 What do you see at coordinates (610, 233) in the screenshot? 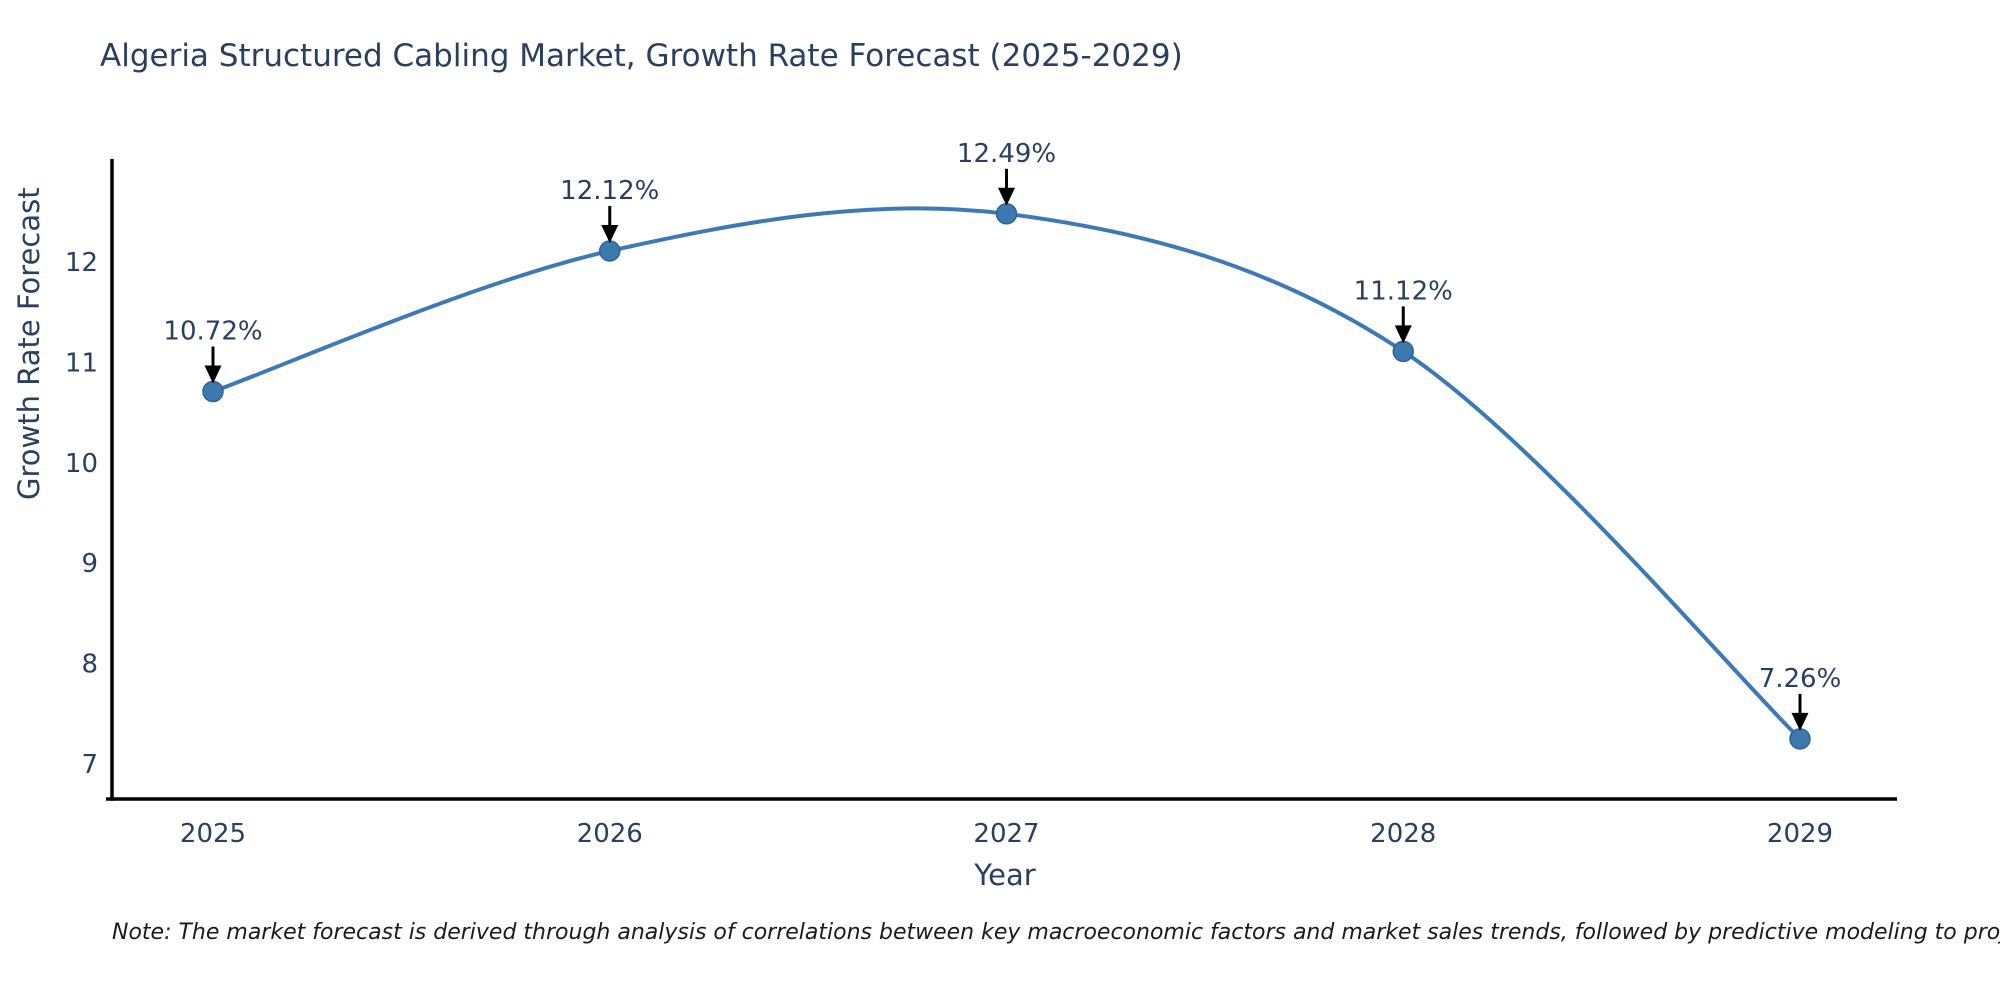
I see `annotation-arrow-head-2026` at bounding box center [610, 233].